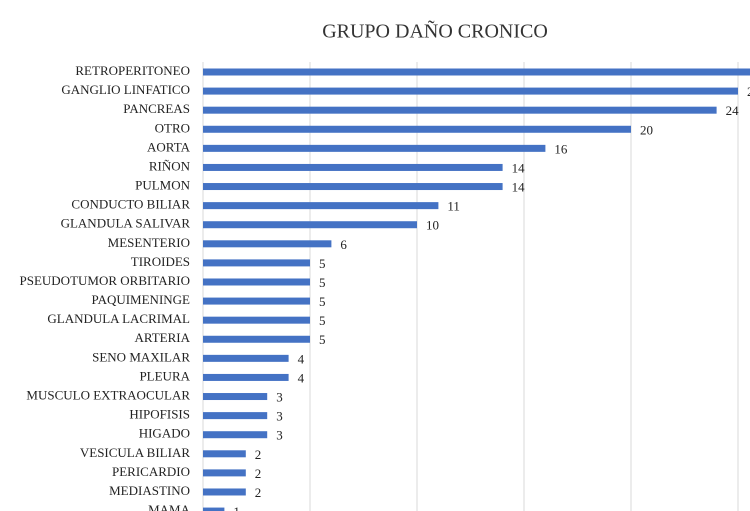  Describe the element at coordinates (748, 91) in the screenshot. I see `value-label: 25` at that location.